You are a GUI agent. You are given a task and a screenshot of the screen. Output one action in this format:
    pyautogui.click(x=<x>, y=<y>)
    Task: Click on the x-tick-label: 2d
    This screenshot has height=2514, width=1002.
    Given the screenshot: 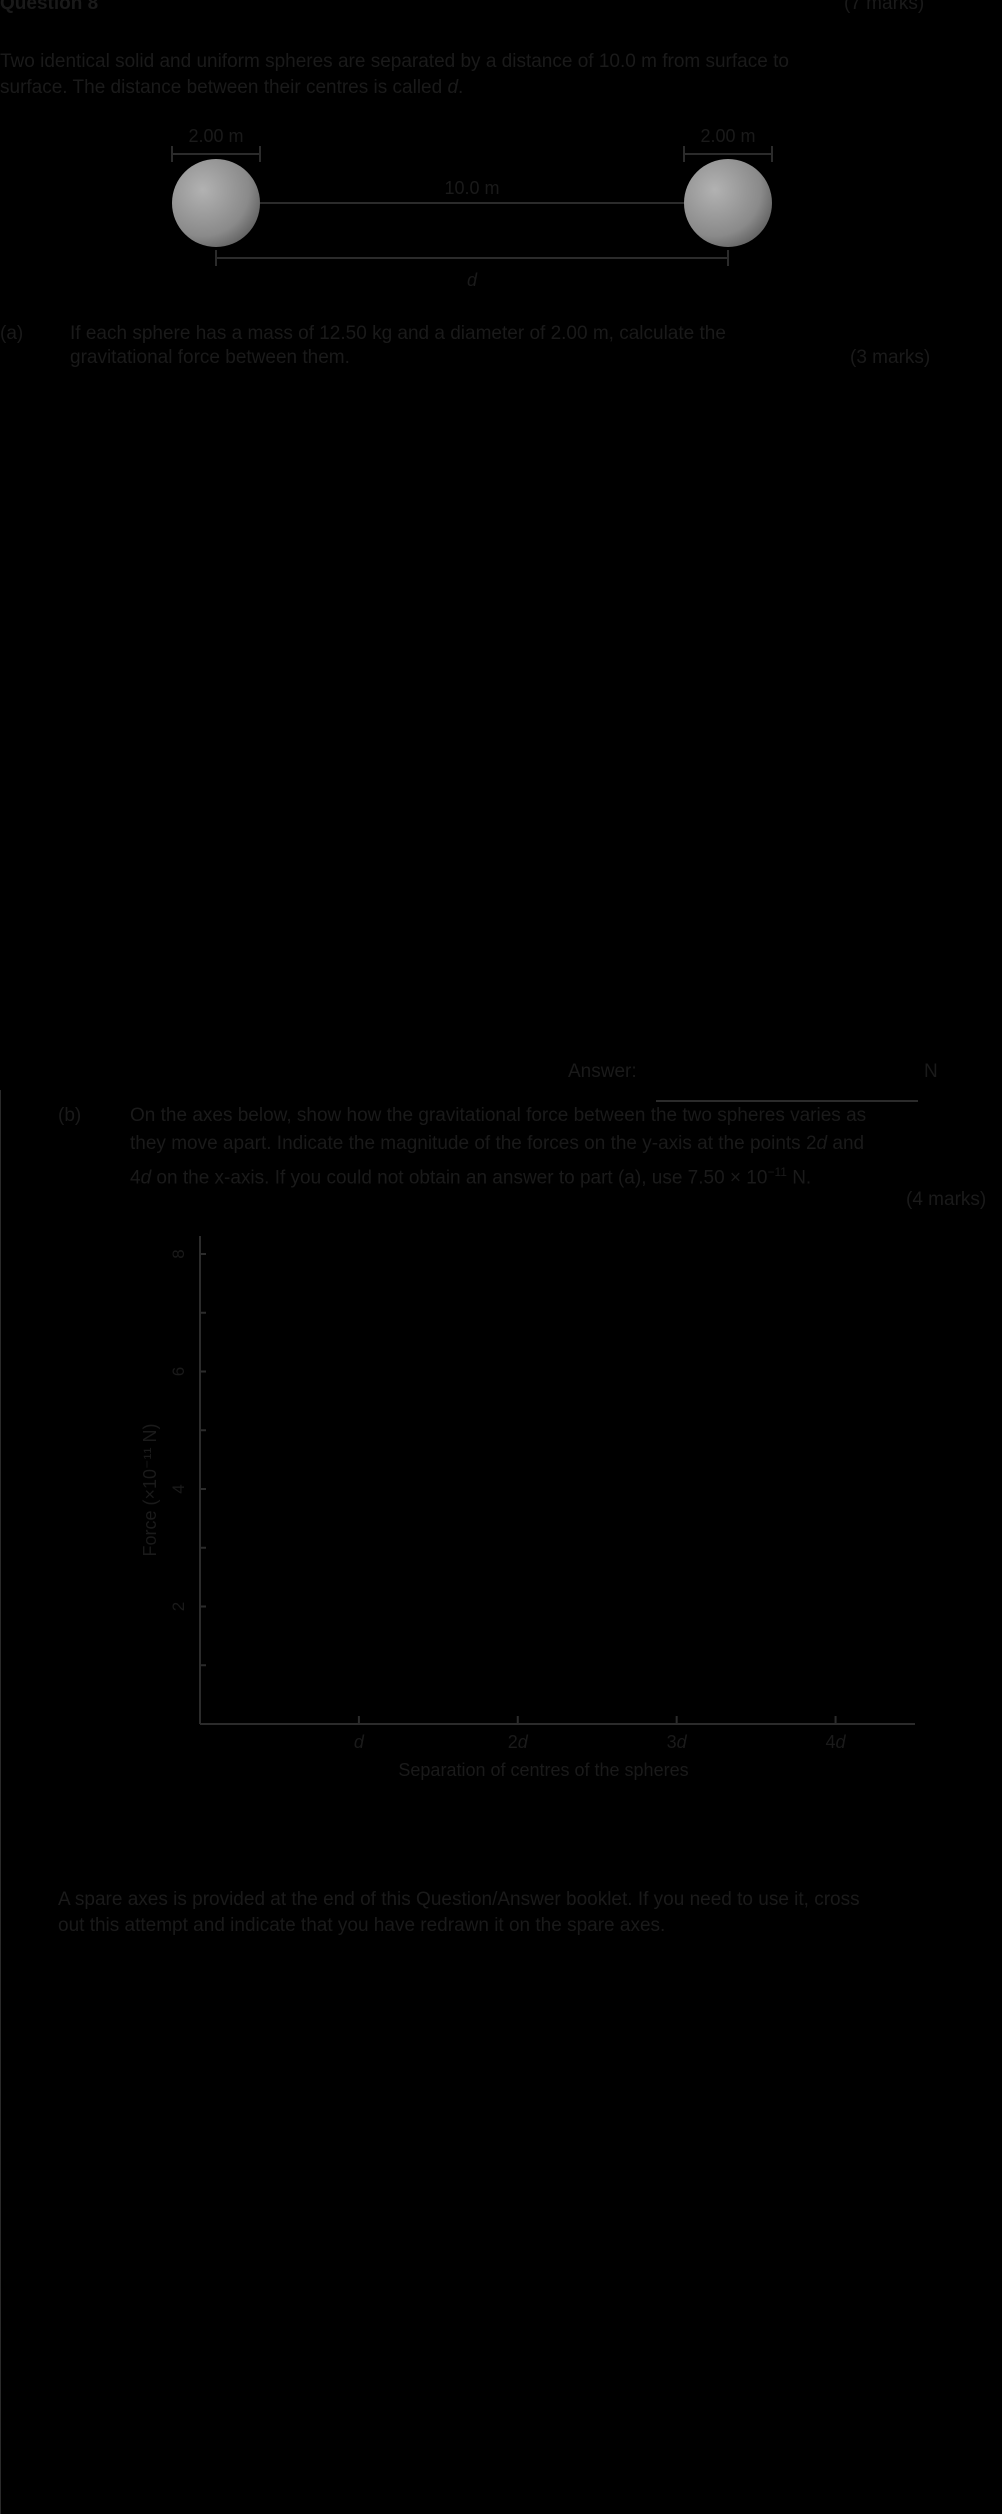 What is the action you would take?
    pyautogui.click(x=518, y=1742)
    